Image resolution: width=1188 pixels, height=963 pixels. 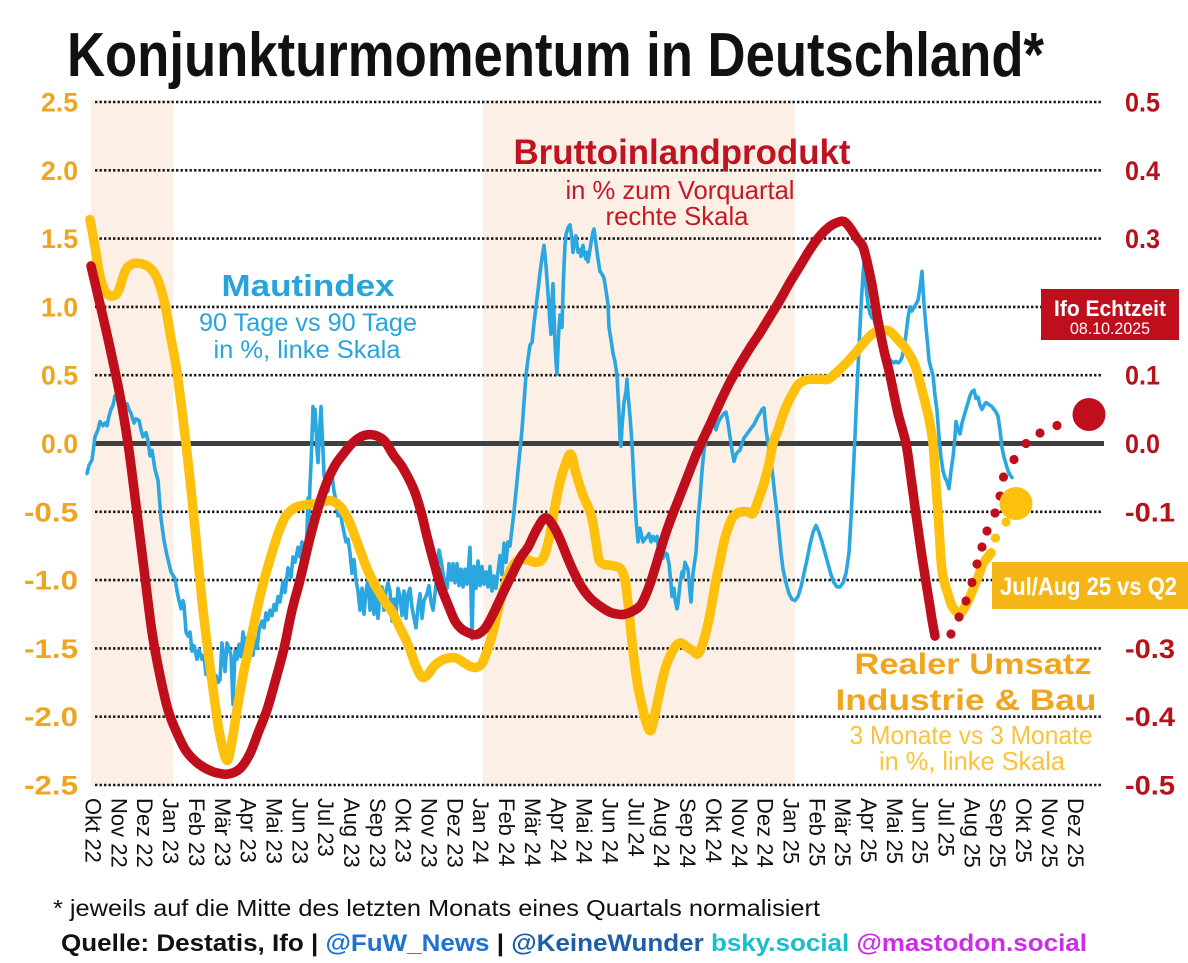 What do you see at coordinates (682, 152) in the screenshot?
I see `svg-text: Bruttoinlandprodukt` at bounding box center [682, 152].